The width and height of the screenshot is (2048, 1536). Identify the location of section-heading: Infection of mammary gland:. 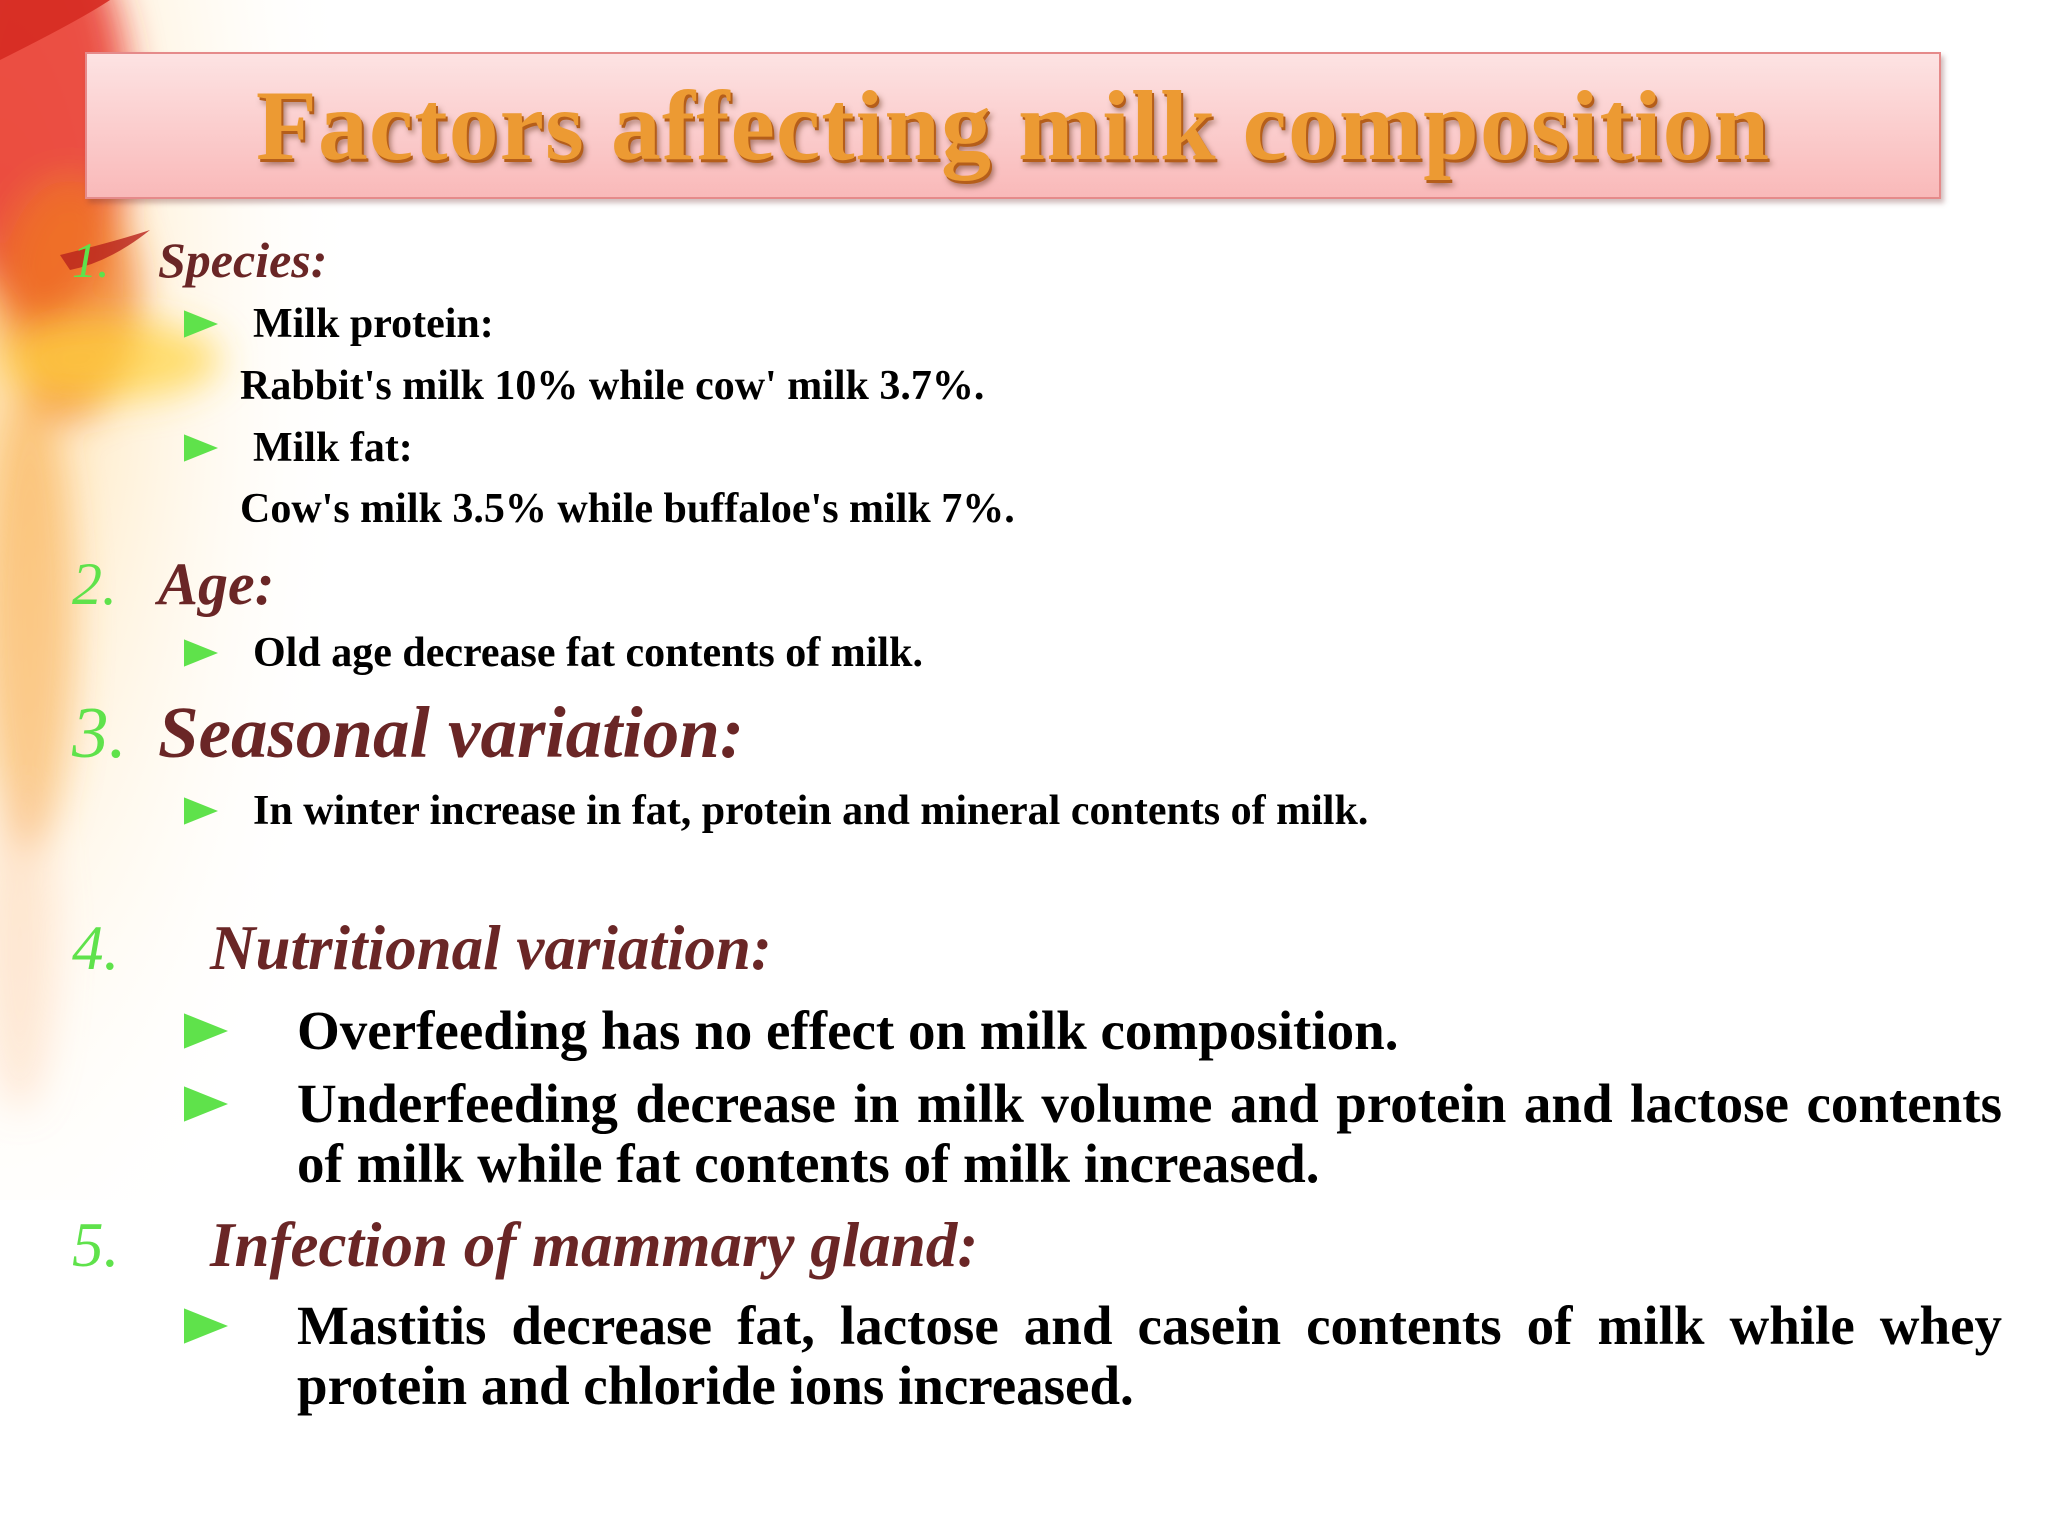
(594, 1244).